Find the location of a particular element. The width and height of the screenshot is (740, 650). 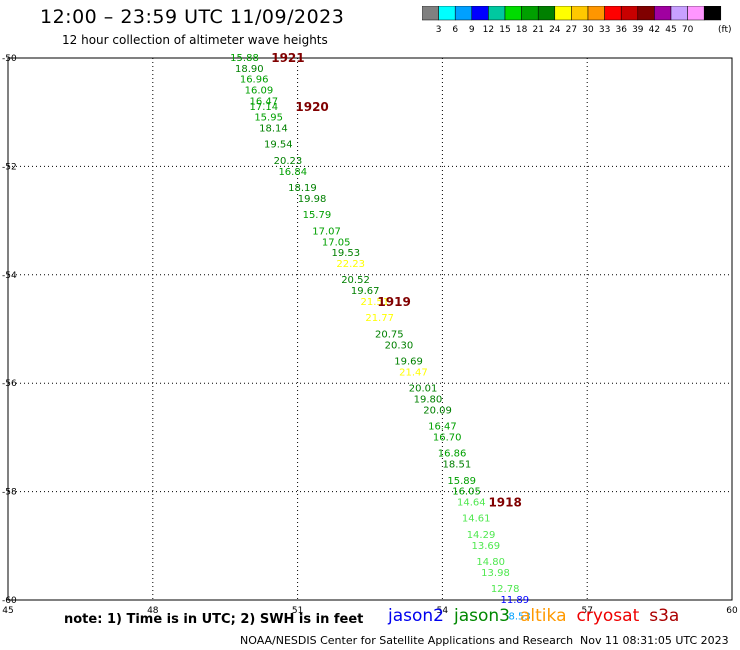

colorbar-tick-label: 39 is located at coordinates (638, 30).